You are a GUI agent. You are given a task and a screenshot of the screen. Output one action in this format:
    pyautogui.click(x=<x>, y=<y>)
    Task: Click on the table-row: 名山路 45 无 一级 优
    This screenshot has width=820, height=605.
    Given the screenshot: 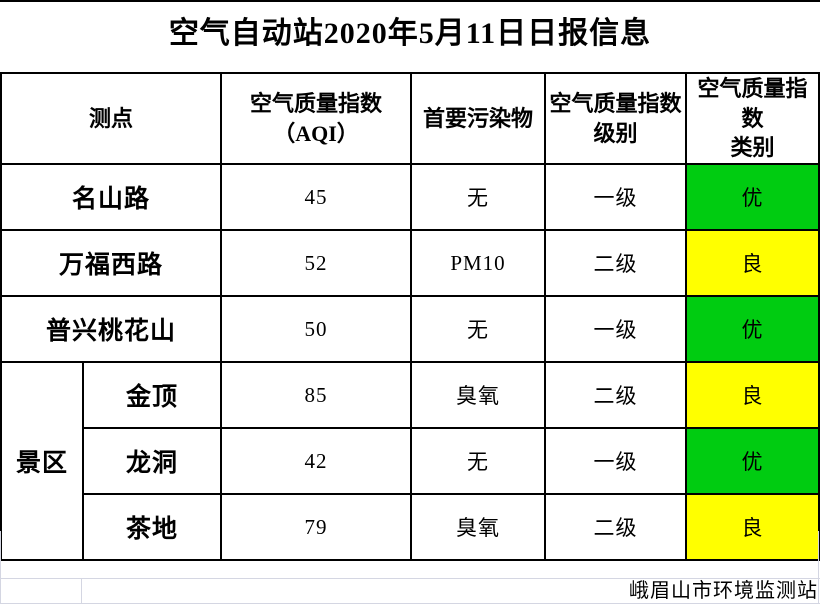 What is the action you would take?
    pyautogui.click(x=410, y=197)
    